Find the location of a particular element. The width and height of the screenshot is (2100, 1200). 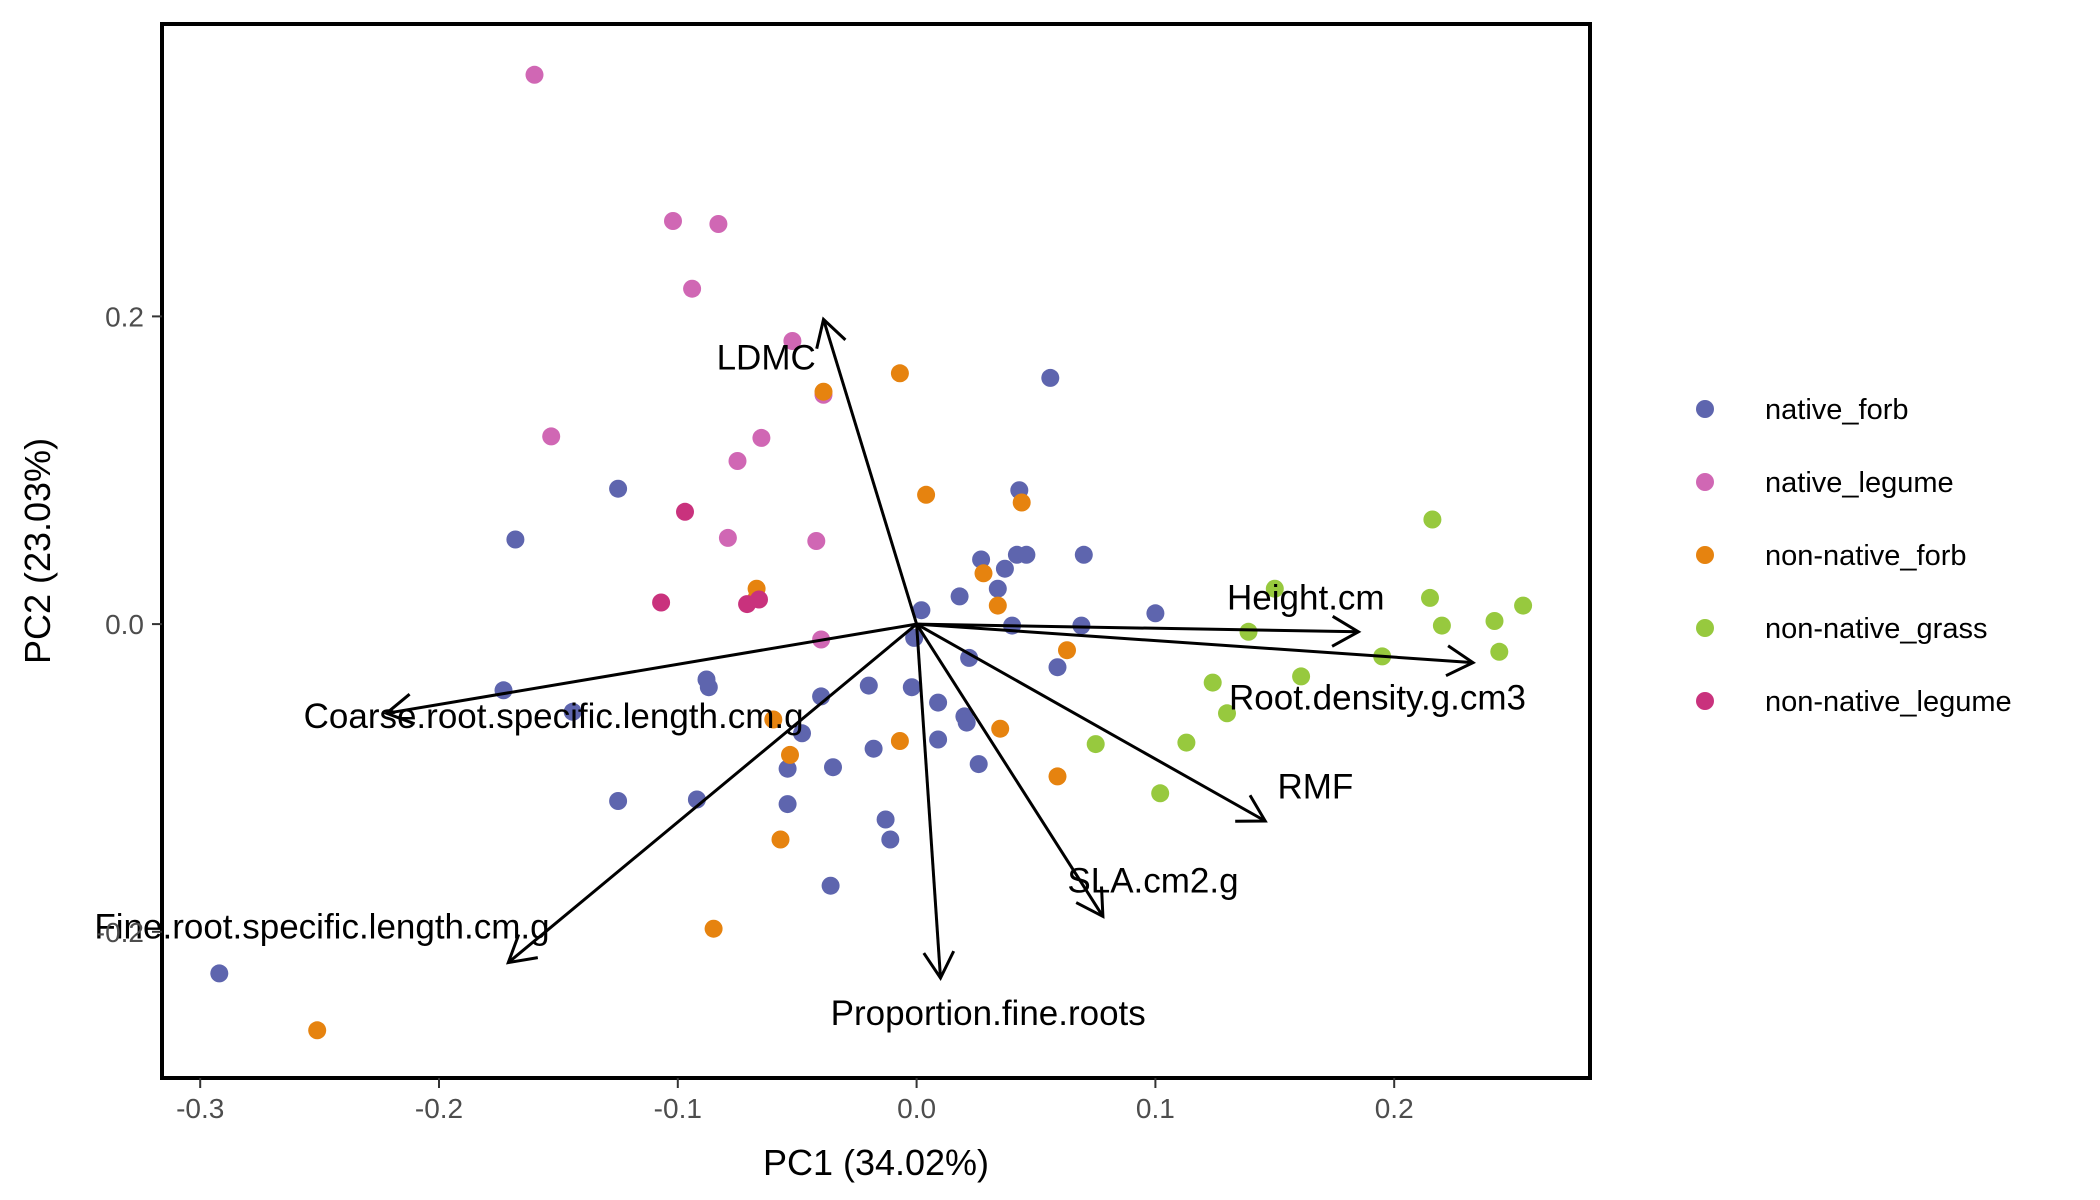

arrow-head-Height.cm is located at coordinates (1346, 631).